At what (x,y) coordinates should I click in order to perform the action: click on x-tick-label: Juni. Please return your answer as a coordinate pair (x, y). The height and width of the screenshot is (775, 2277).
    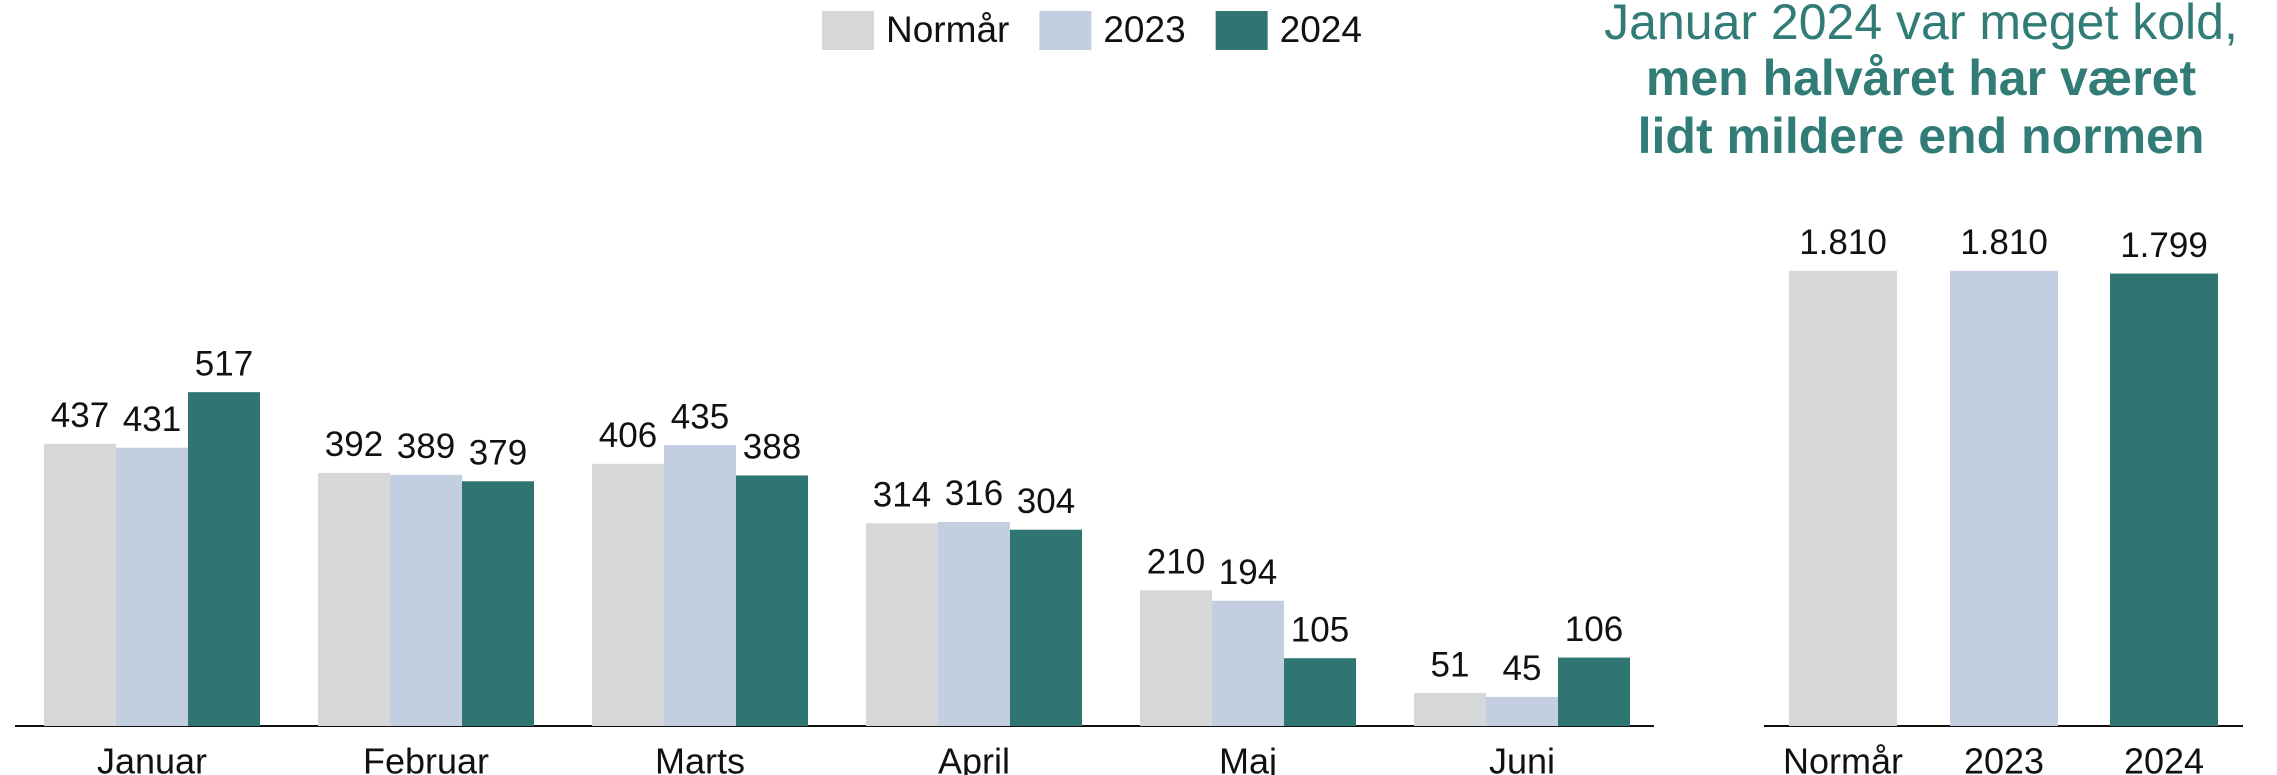
    Looking at the image, I should click on (1522, 758).